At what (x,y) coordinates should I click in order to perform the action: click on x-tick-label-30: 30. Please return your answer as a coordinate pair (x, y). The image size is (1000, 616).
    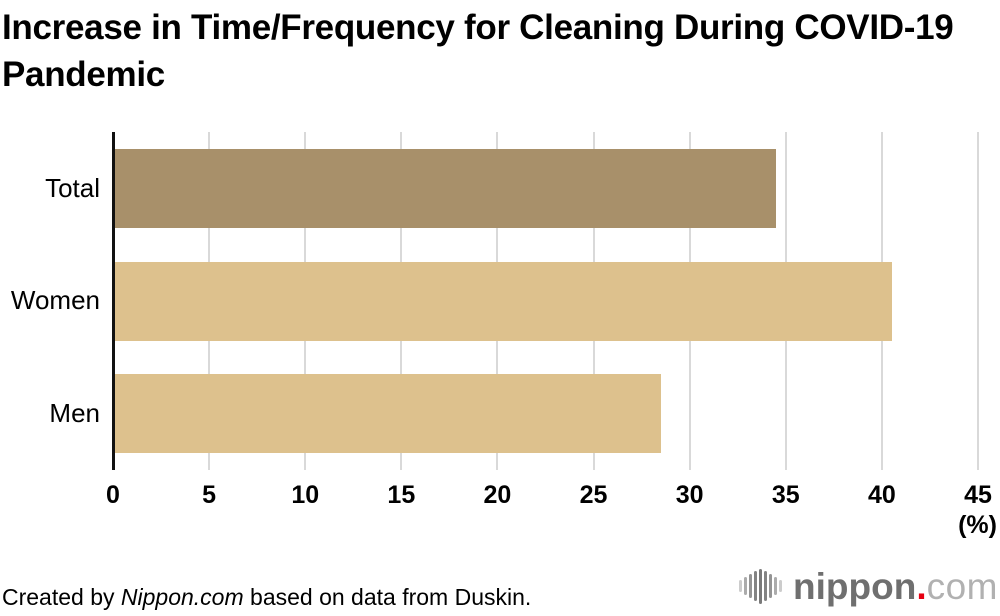
    Looking at the image, I should click on (689, 495).